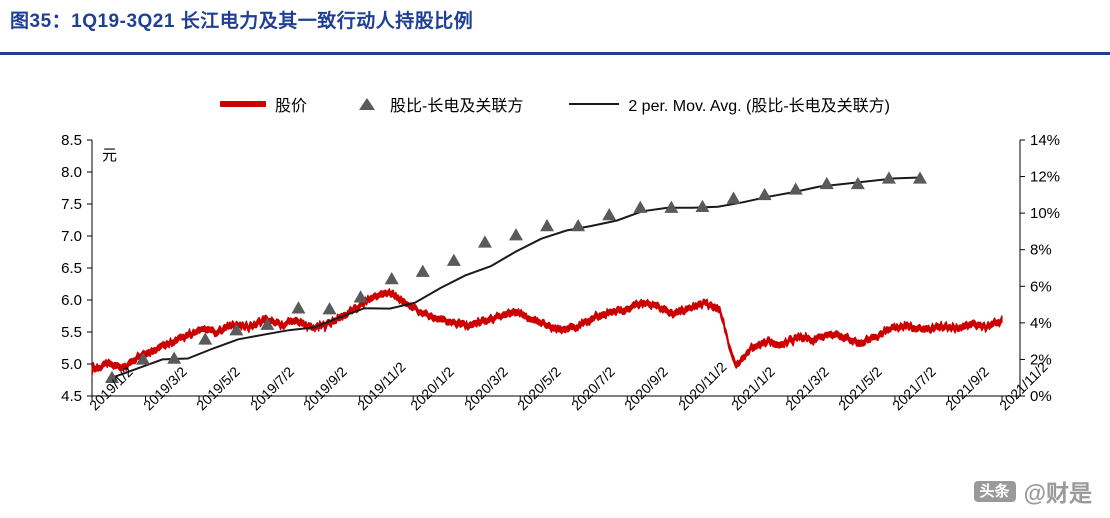 The image size is (1110, 518). What do you see at coordinates (555, 19) in the screenshot?
I see `chart-title-bar: 图35：1Q19-3Q21 长江电力及其一致行动人持股比例` at bounding box center [555, 19].